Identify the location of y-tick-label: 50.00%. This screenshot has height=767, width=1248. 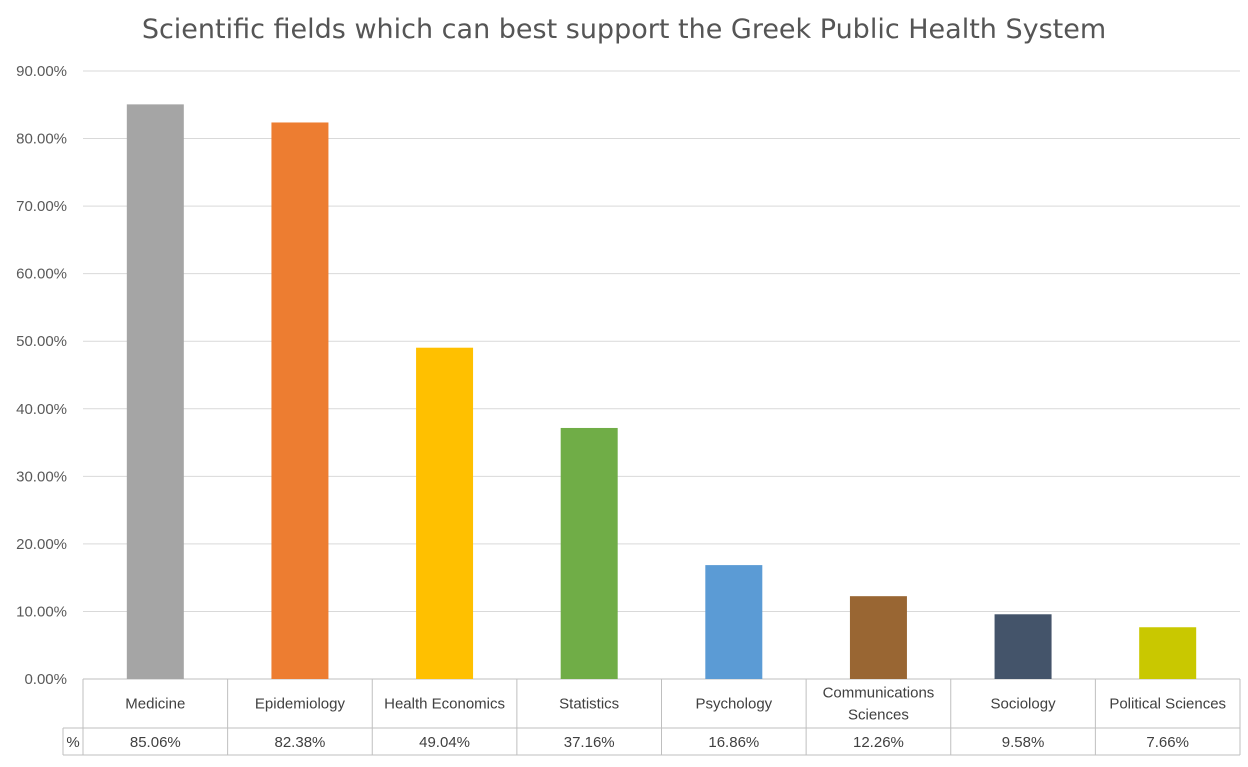
(41, 341).